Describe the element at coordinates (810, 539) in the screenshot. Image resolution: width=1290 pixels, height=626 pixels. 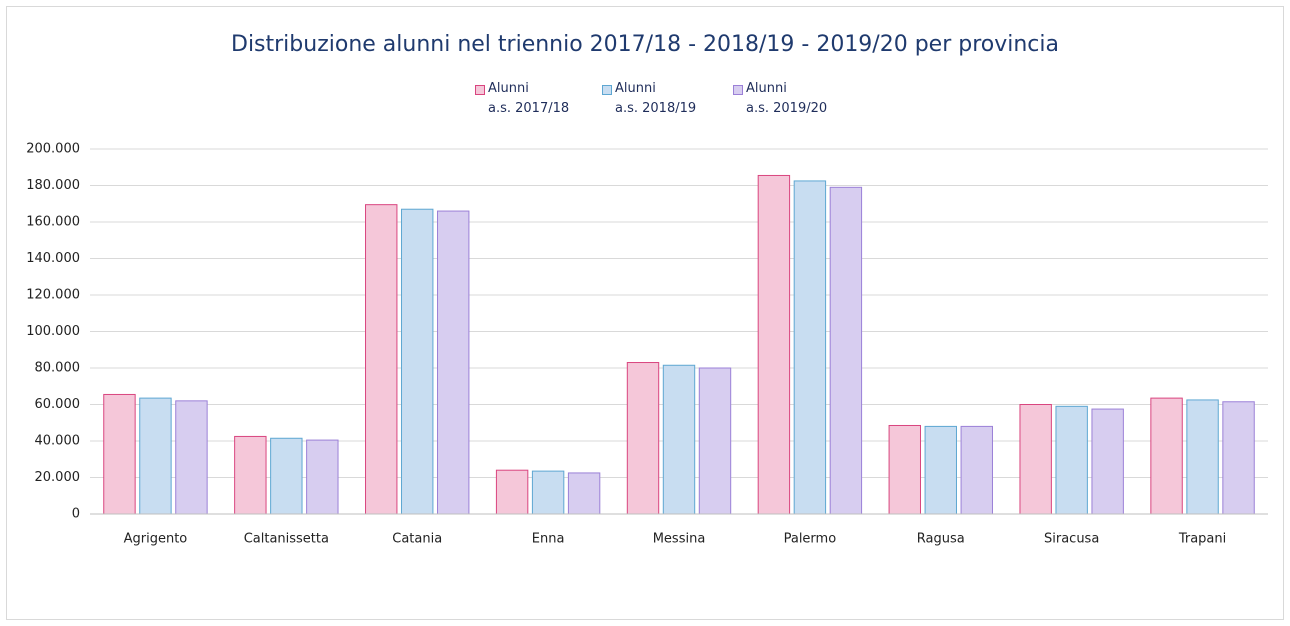
I see `x-tick-label: Palermo` at that location.